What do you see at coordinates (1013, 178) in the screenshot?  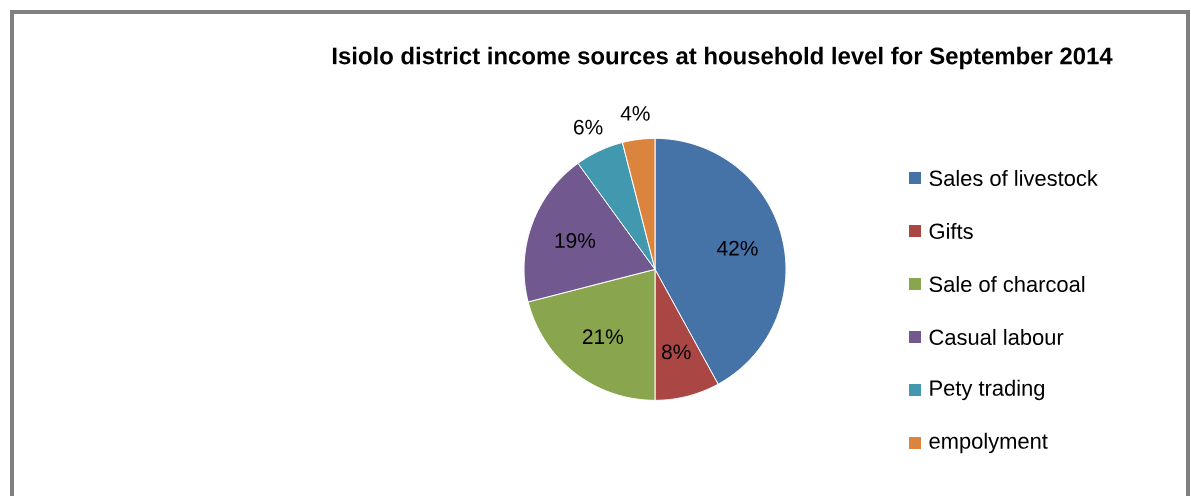 I see `legend-label: Sales of livestock` at bounding box center [1013, 178].